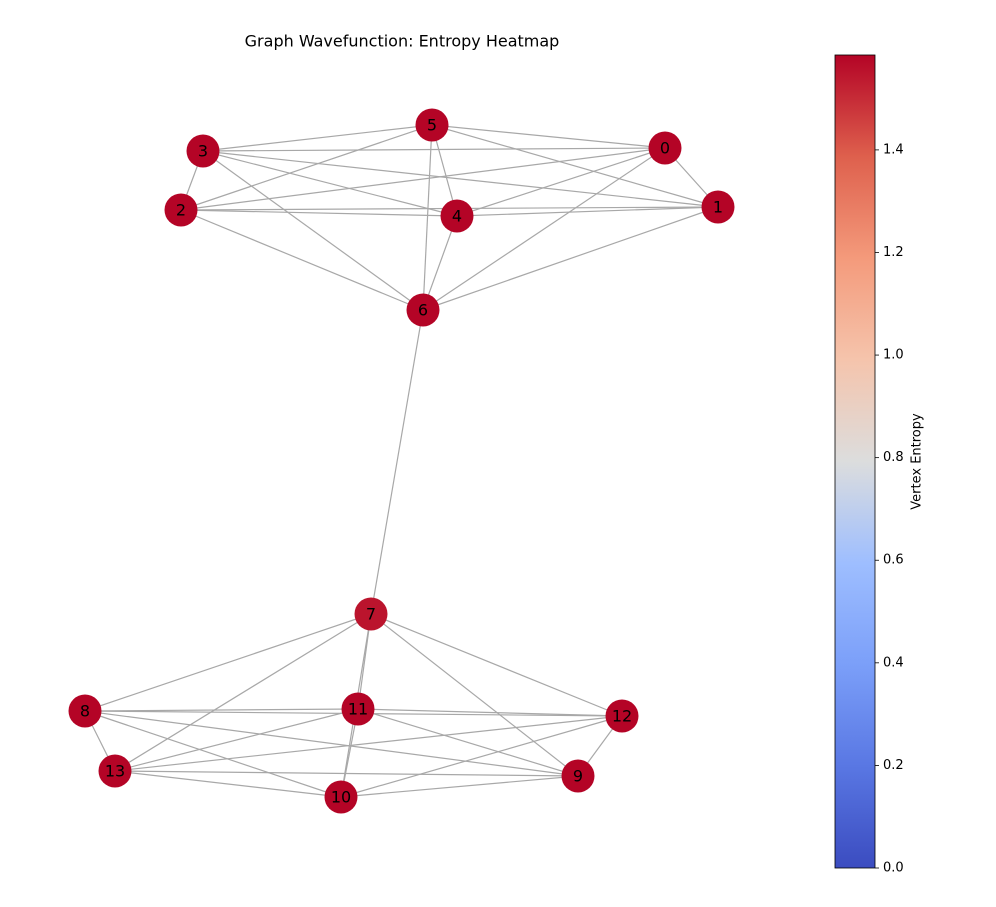 The height and width of the screenshot is (907, 996). What do you see at coordinates (917, 461) in the screenshot?
I see `colorbar-label: Vertex Entropy` at bounding box center [917, 461].